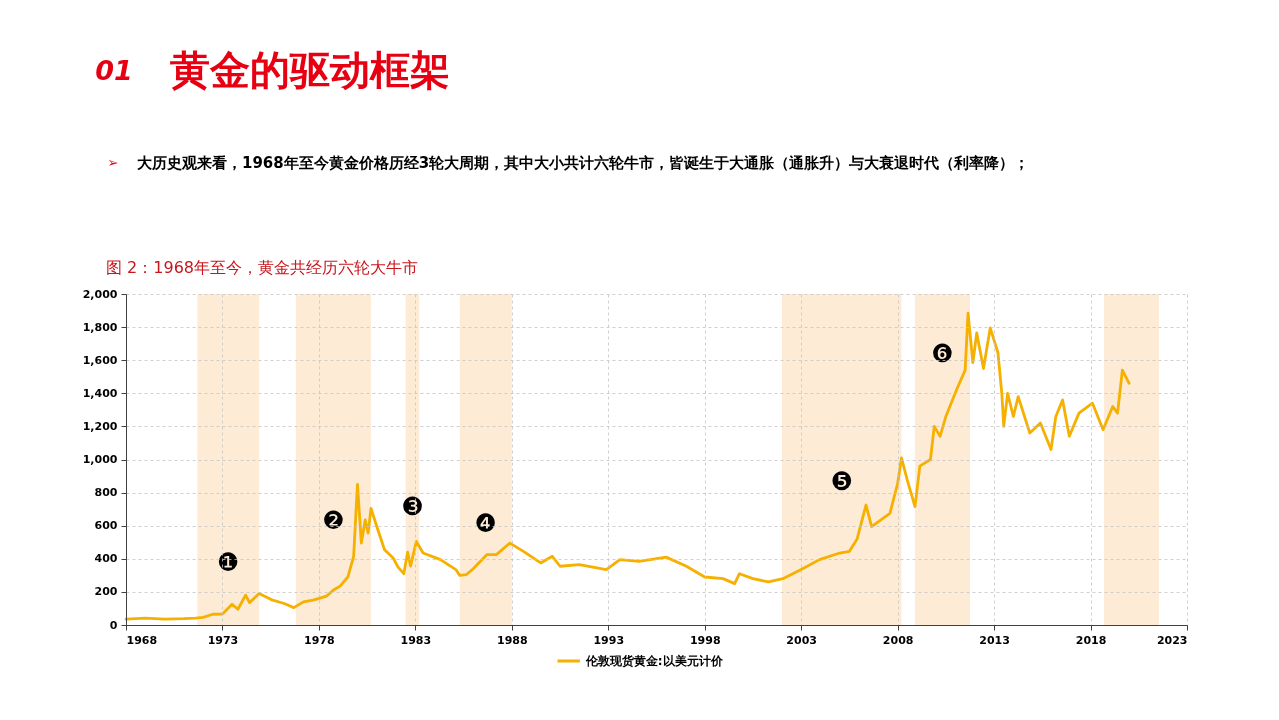 Image resolution: width=1279 pixels, height=720 pixels. I want to click on chart-subtitle: 大历史观来看，1968年至今黄金价格历经3轮大周期，其中大小共计六轮牛市，皆诞生于大通胀（通胀升）与大衰退时代（利率降）；, so click(583, 163).